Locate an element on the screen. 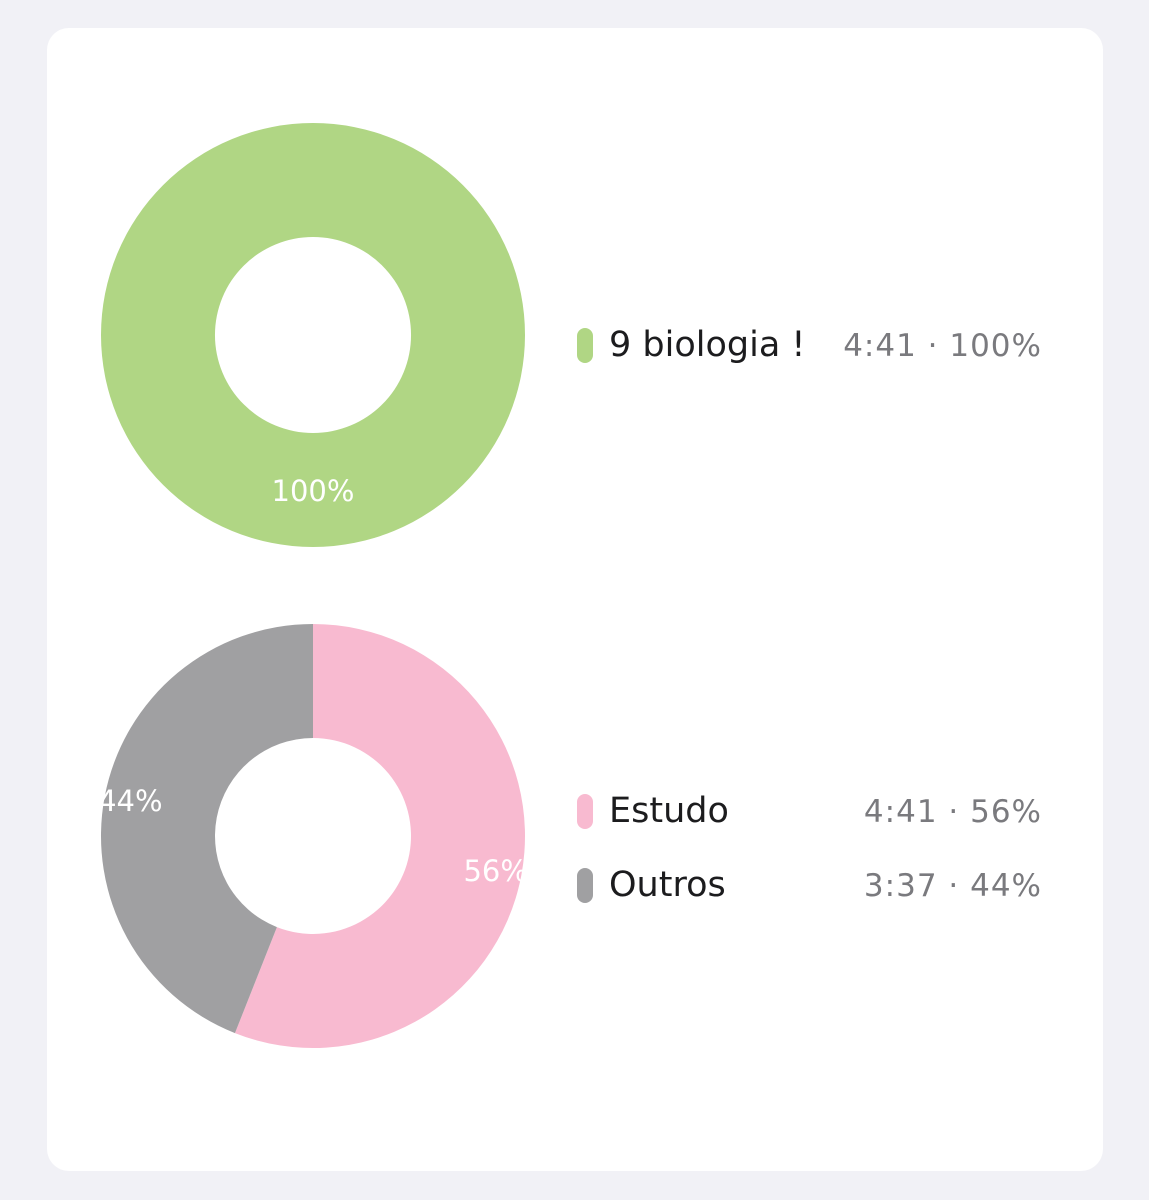  category-donut-chart: 56% 44% is located at coordinates (313, 836).